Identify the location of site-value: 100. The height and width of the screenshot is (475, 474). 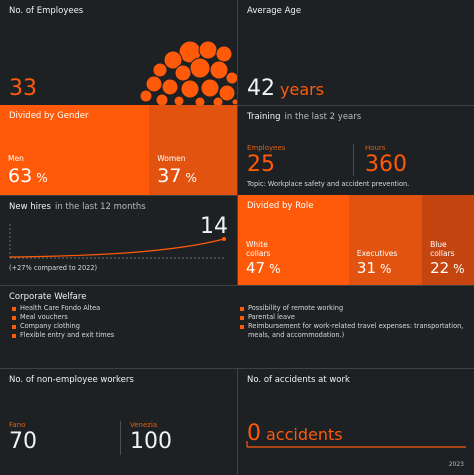
(151, 441).